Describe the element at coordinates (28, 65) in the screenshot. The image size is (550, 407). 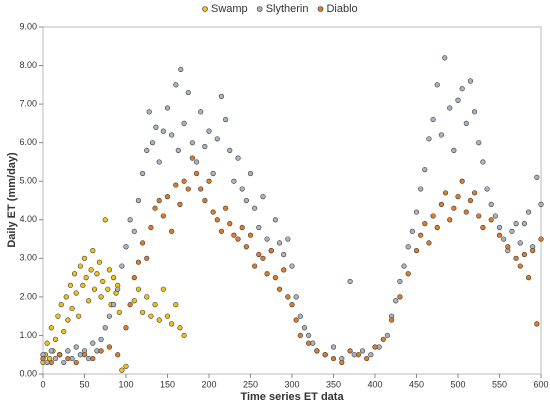
I see `y-tick-label: 8.00` at that location.